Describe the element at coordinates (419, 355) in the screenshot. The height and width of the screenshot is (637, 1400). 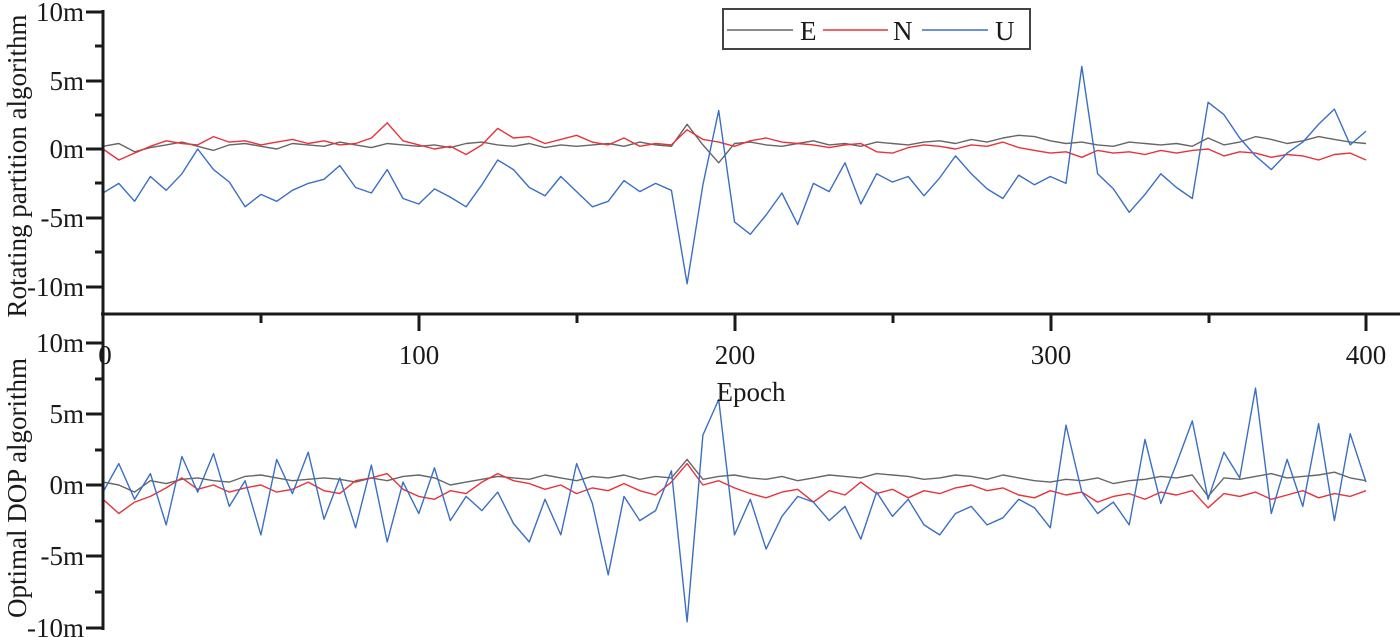
I see `x-tick-label: 100` at that location.